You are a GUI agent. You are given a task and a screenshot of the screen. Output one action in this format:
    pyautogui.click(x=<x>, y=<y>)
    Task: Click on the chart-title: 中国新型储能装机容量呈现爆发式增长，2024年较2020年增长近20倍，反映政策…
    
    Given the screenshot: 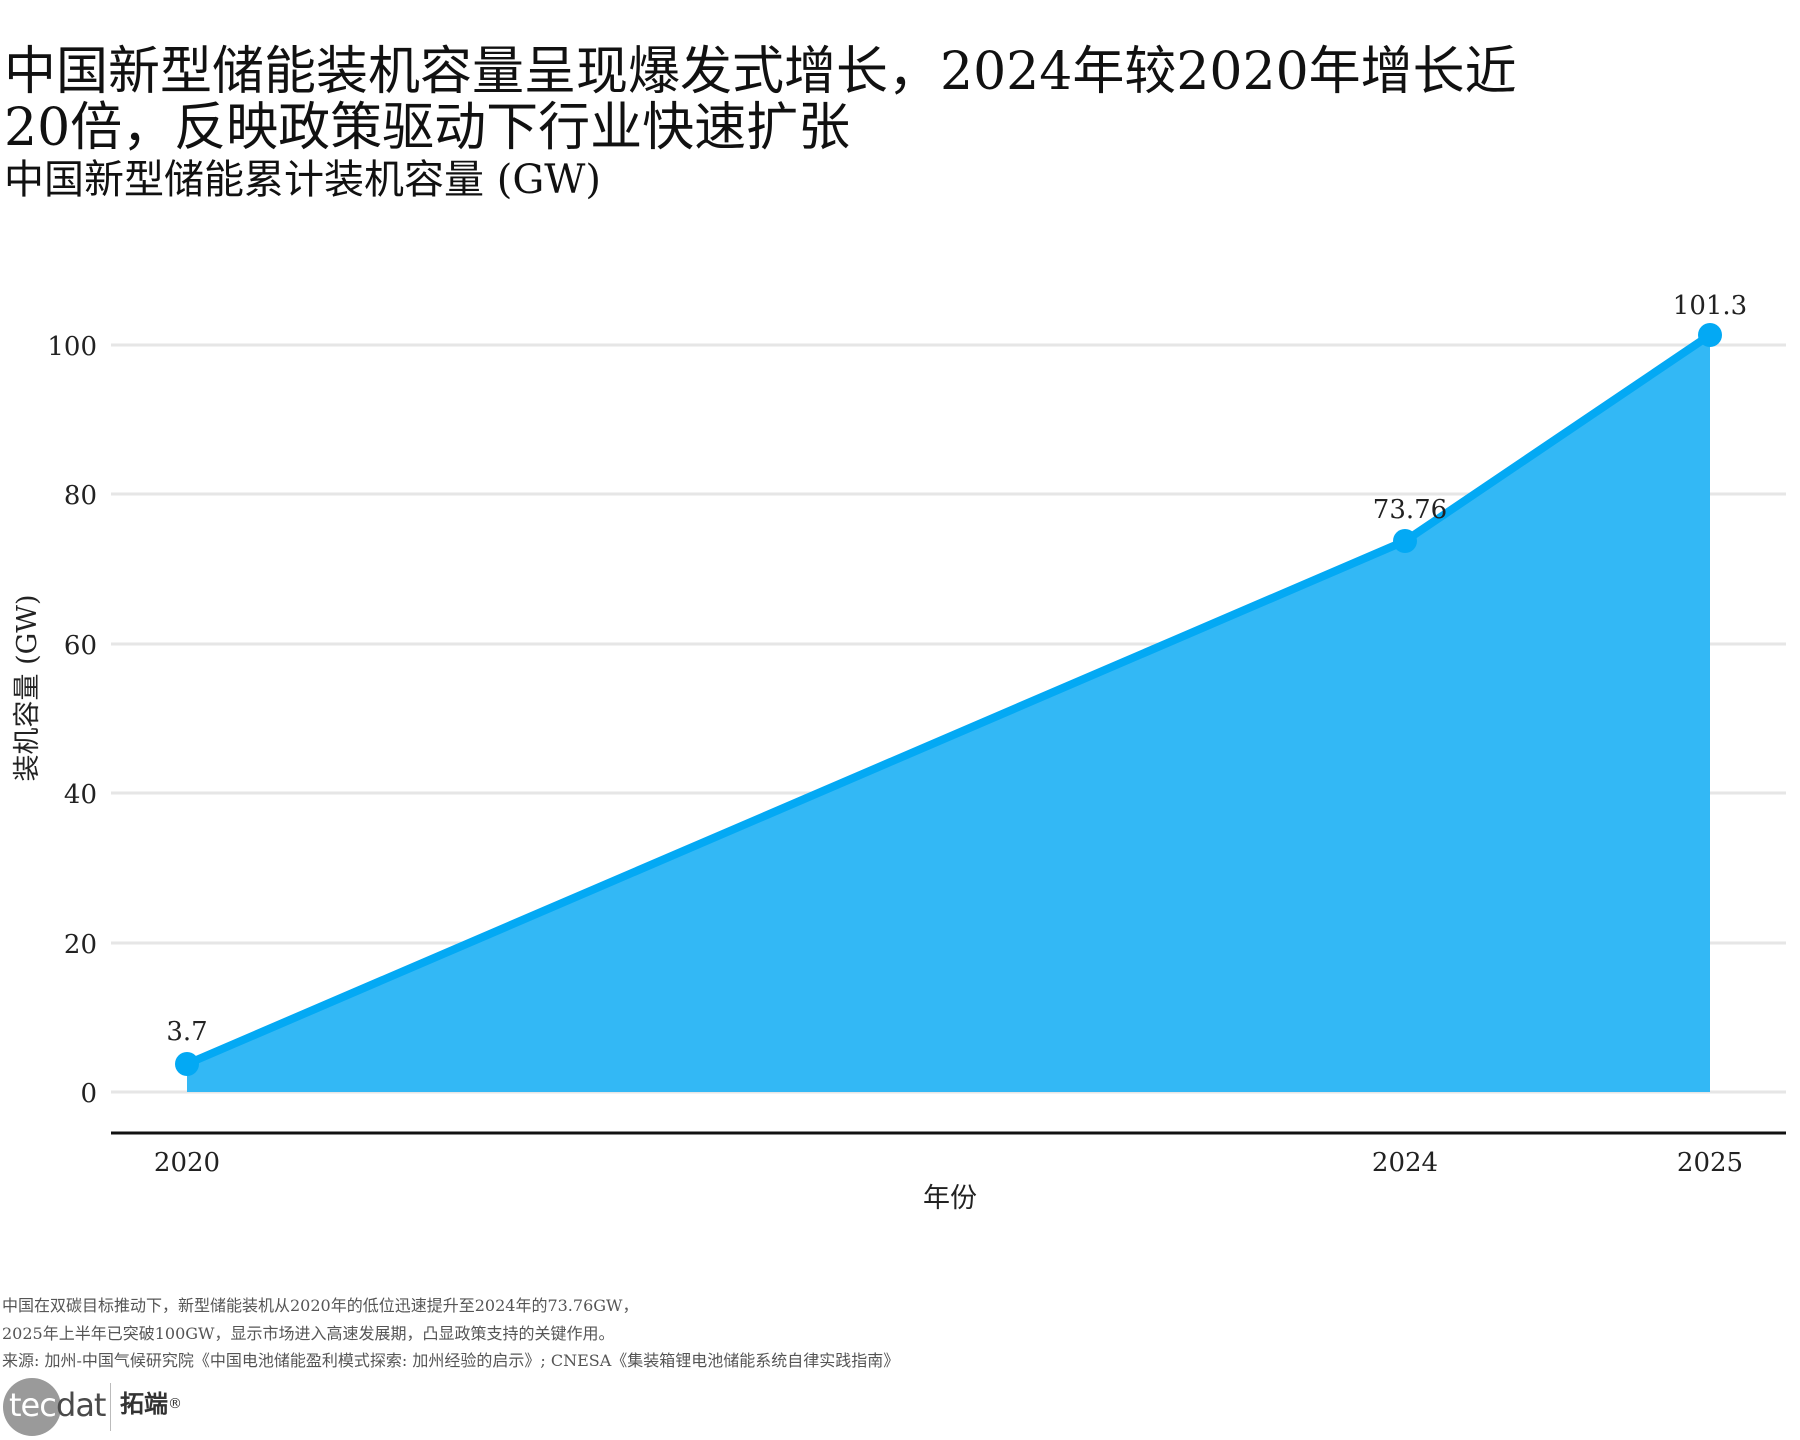 What is the action you would take?
    pyautogui.click(x=760, y=100)
    